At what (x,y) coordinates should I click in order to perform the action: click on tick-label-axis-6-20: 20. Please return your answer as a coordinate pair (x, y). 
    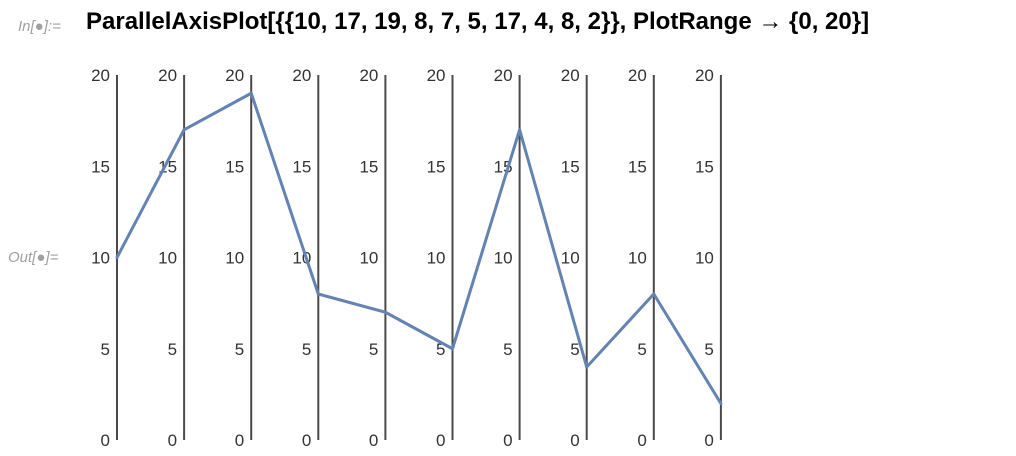
    Looking at the image, I should click on (436, 75).